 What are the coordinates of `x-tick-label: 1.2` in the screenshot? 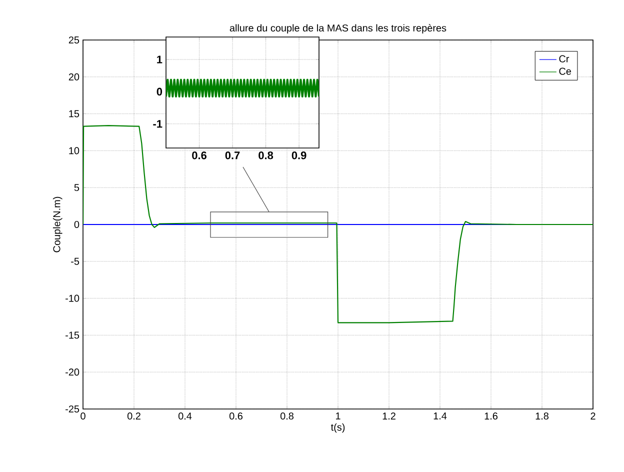 It's located at (389, 416).